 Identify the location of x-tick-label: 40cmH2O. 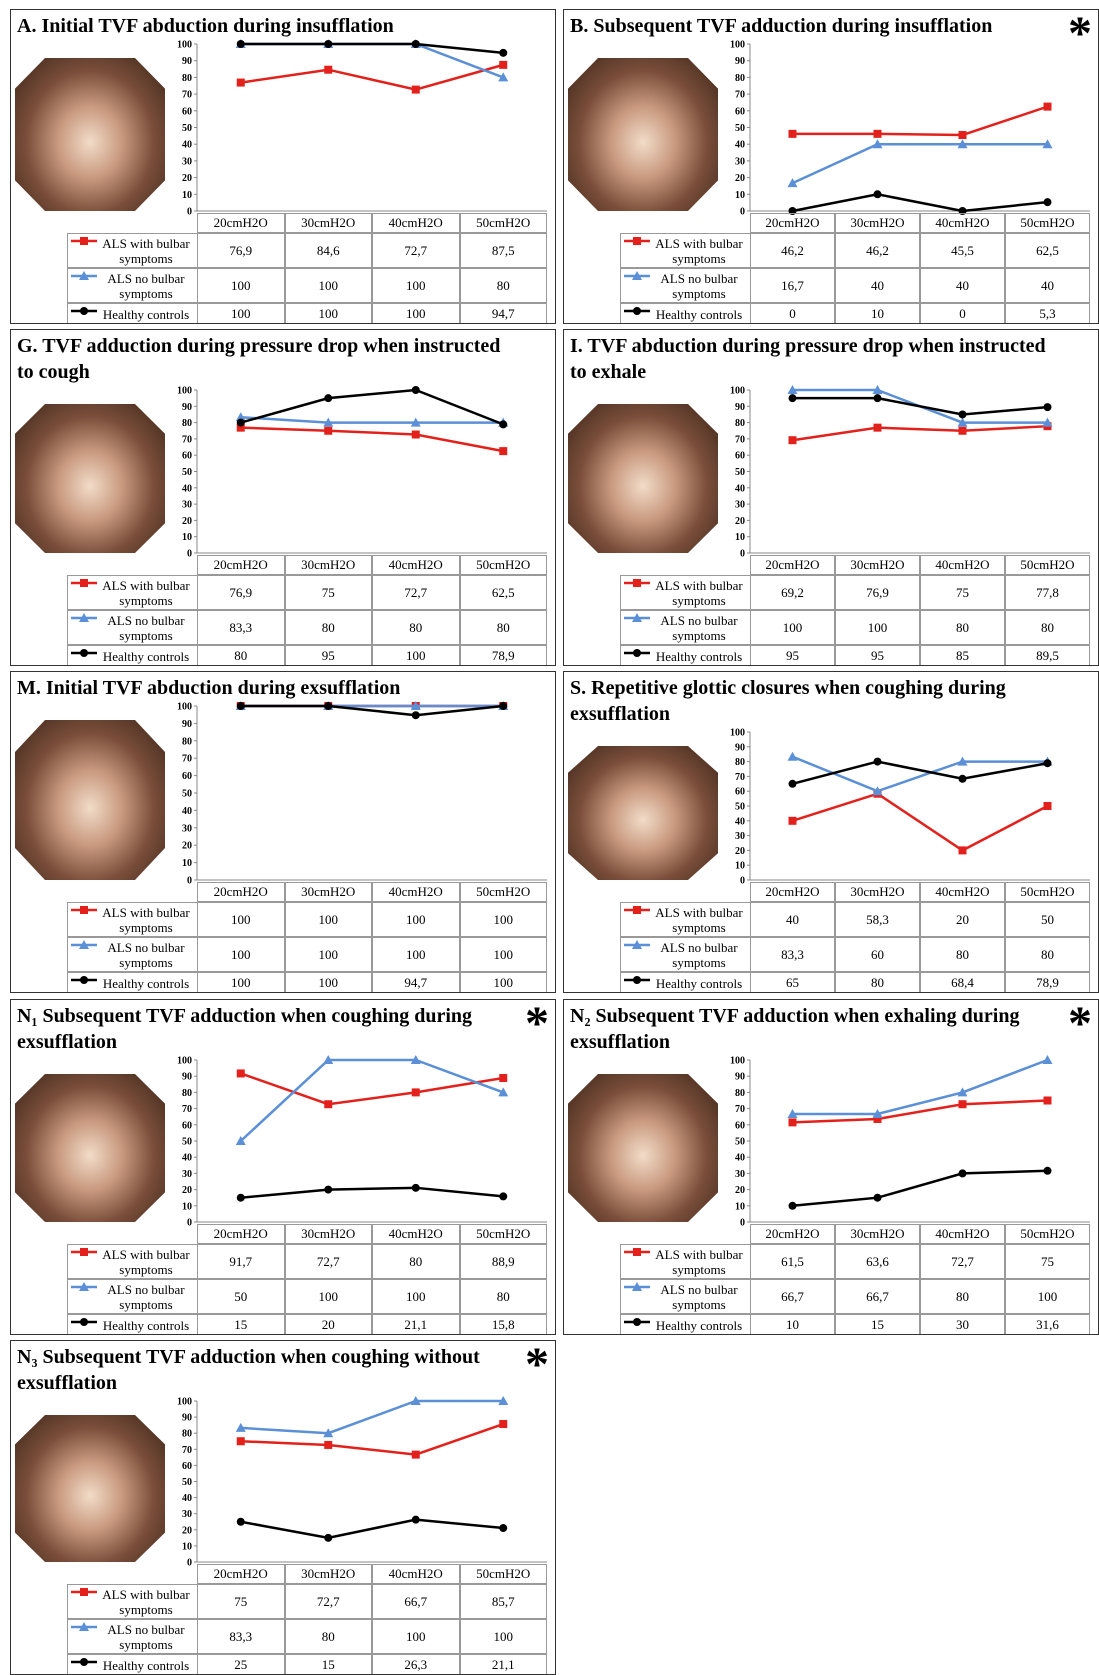
(416, 1234).